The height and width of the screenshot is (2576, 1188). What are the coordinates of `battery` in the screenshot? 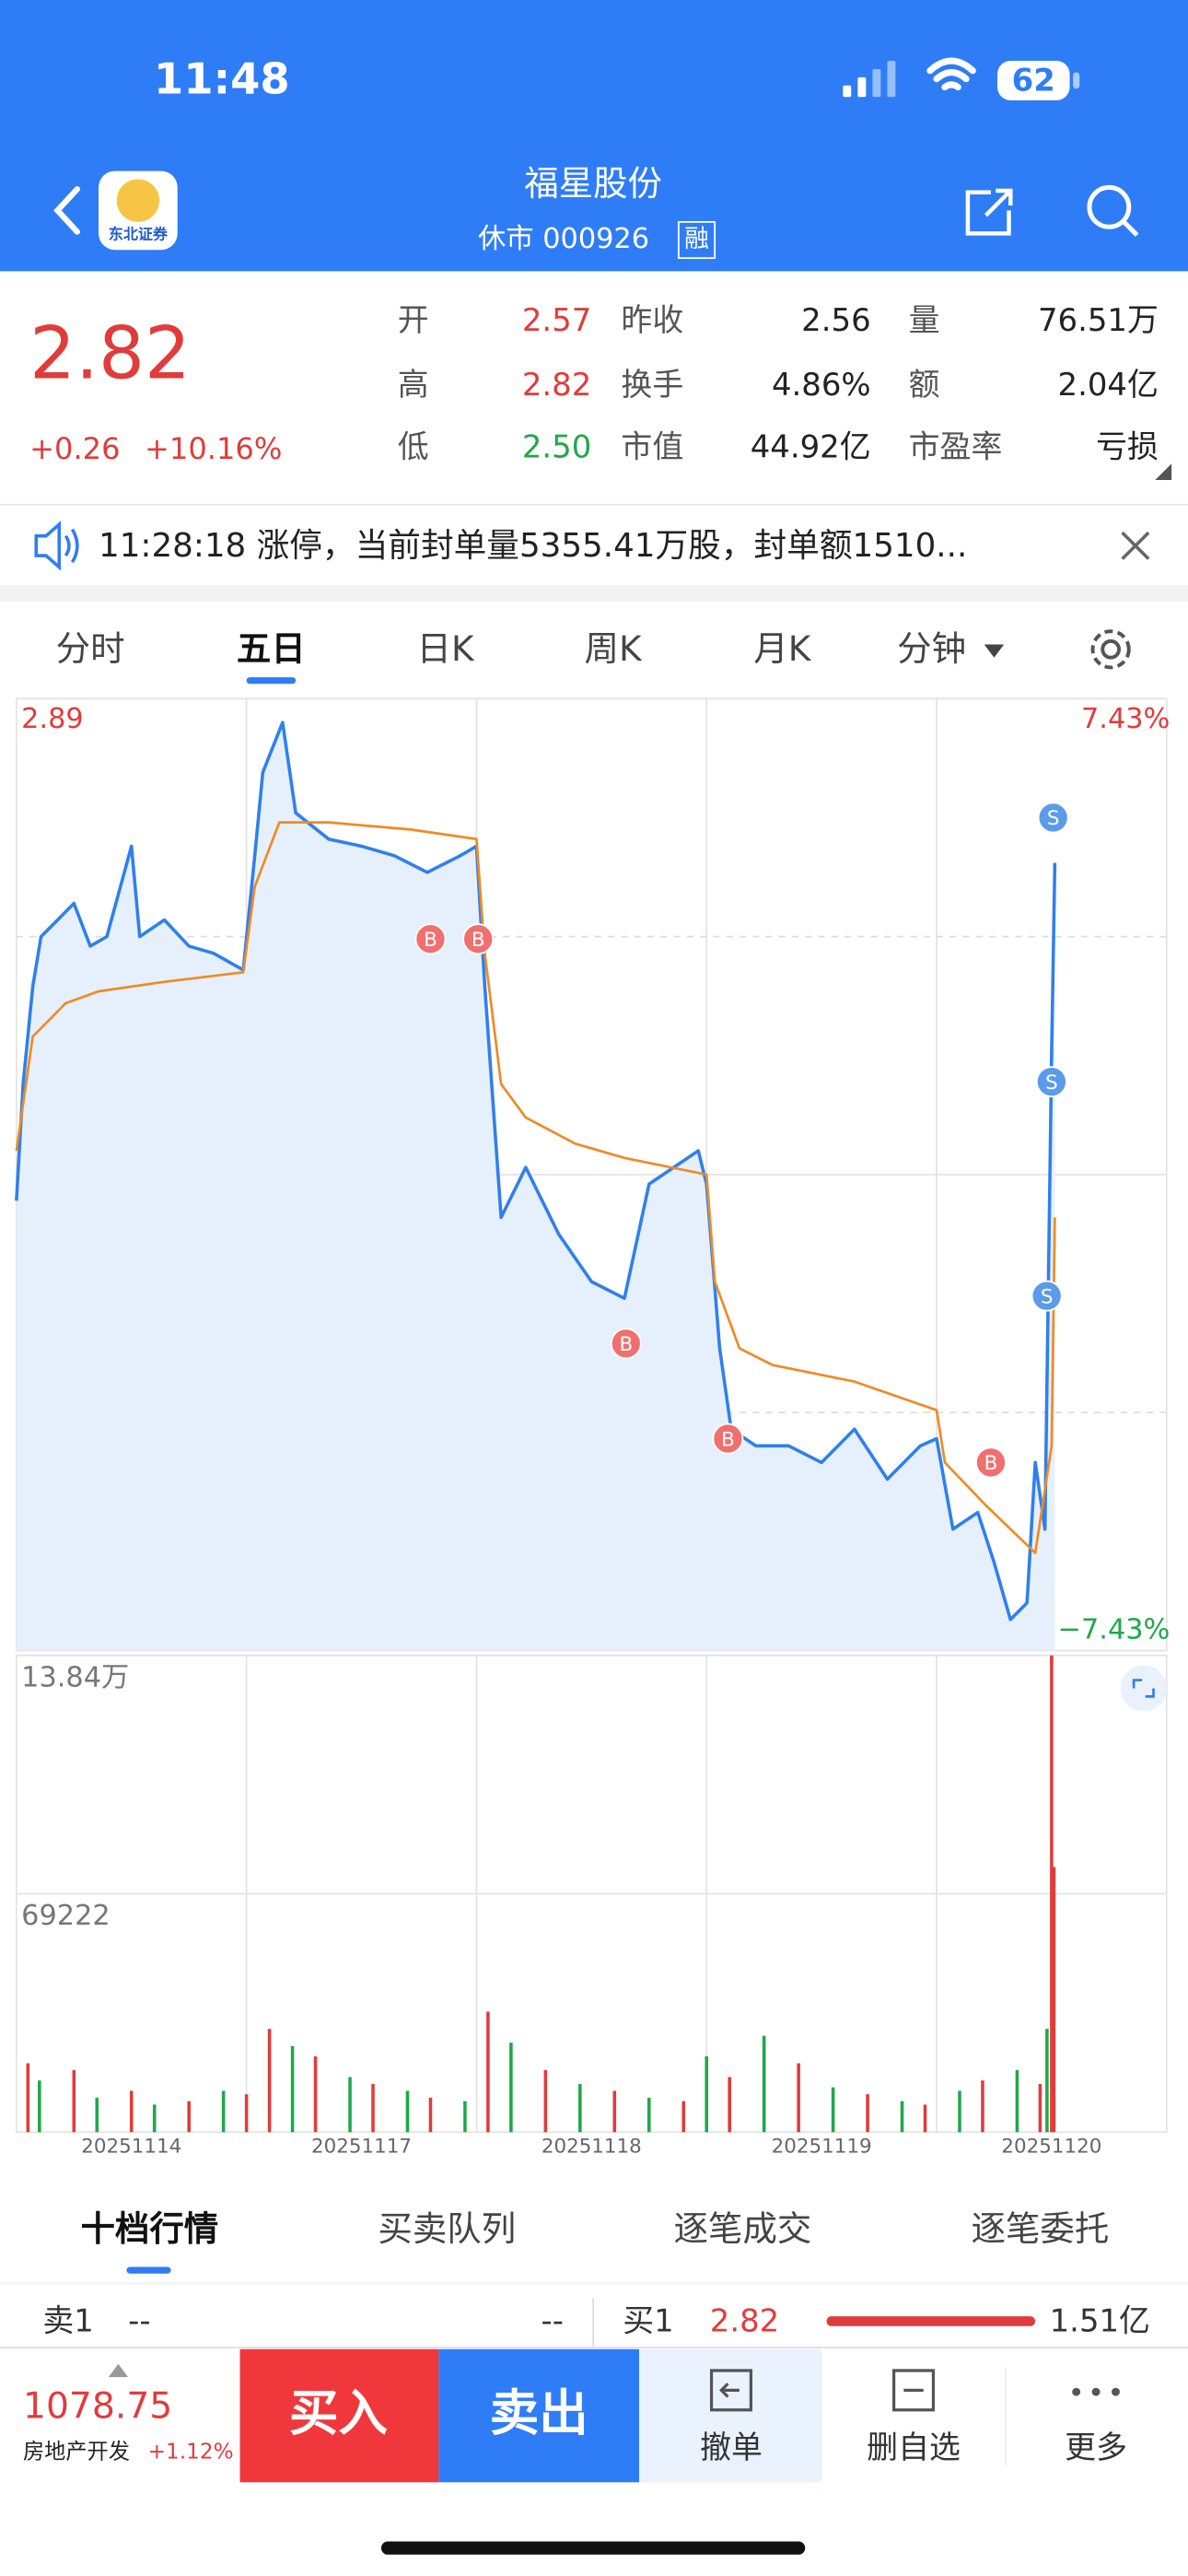 It's located at (1033, 80).